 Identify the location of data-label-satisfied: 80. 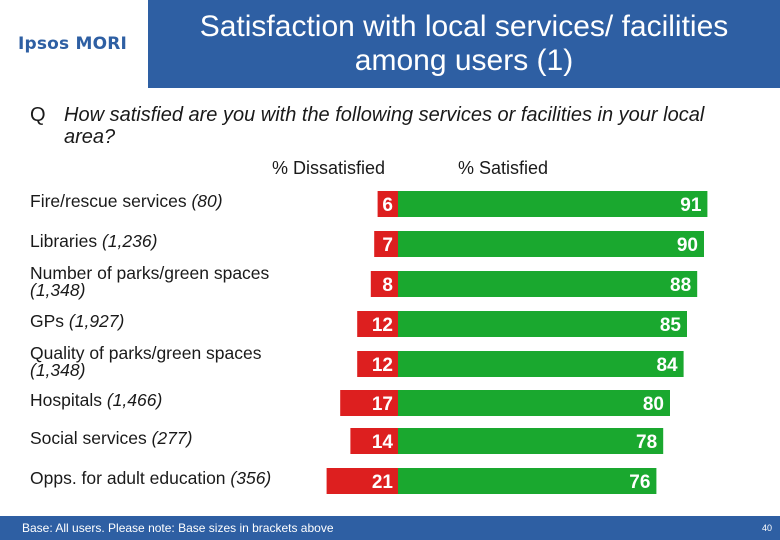
(653, 404).